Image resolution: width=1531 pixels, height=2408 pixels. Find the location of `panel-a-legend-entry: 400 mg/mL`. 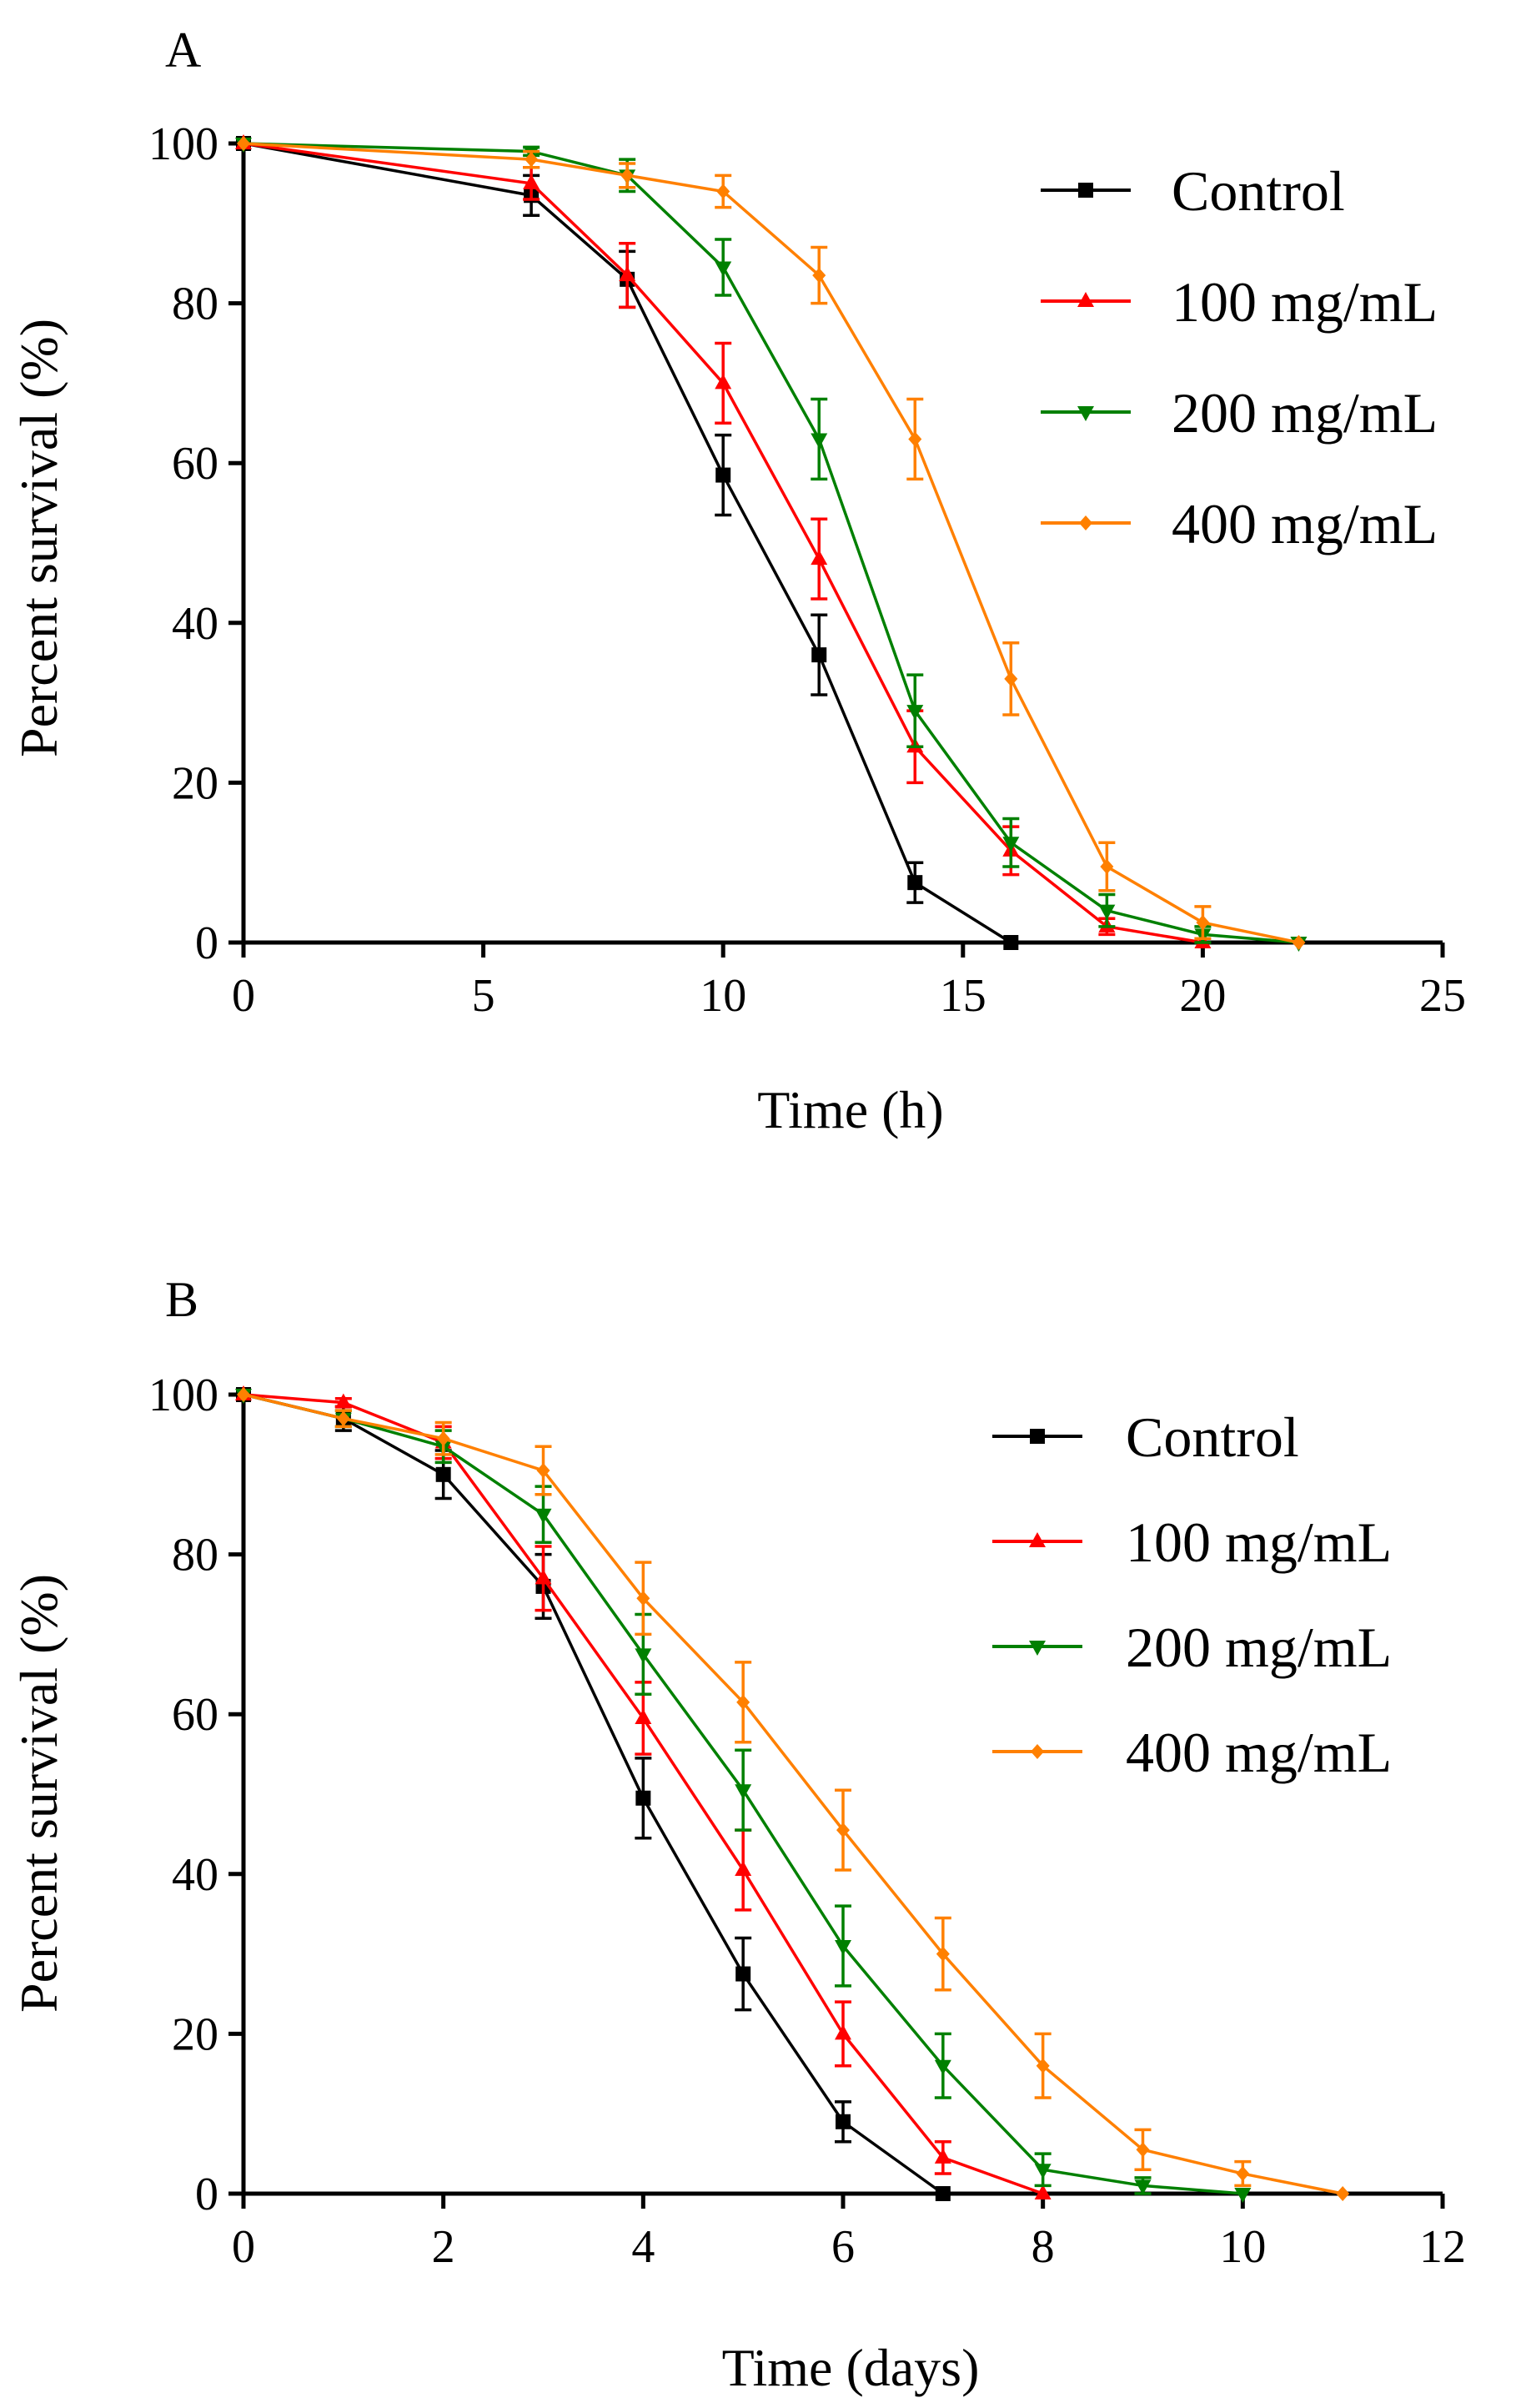

panel-a-legend-entry: 400 mg/mL is located at coordinates (1239, 523).